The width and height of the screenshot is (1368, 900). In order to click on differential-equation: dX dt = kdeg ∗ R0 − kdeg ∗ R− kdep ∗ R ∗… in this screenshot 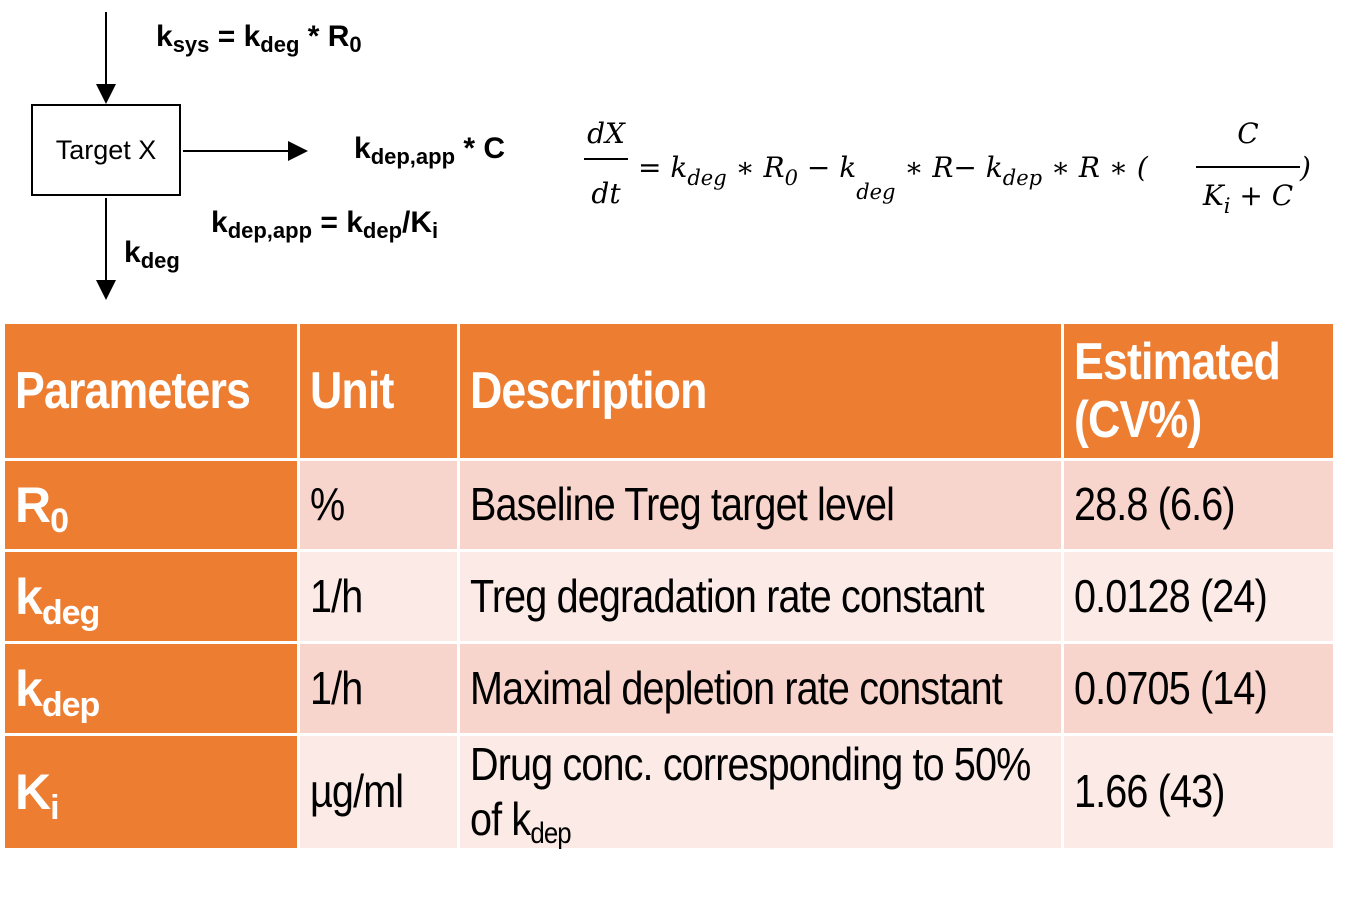, I will do `click(954, 170)`.